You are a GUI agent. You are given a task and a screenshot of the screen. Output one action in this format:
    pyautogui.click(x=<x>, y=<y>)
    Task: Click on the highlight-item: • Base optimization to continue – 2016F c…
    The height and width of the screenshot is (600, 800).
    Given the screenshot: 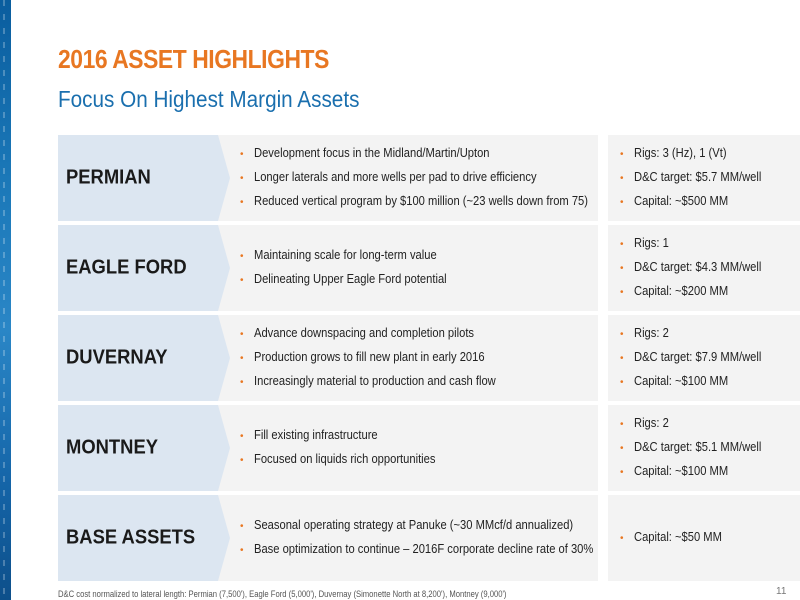 What is the action you would take?
    pyautogui.click(x=419, y=550)
    